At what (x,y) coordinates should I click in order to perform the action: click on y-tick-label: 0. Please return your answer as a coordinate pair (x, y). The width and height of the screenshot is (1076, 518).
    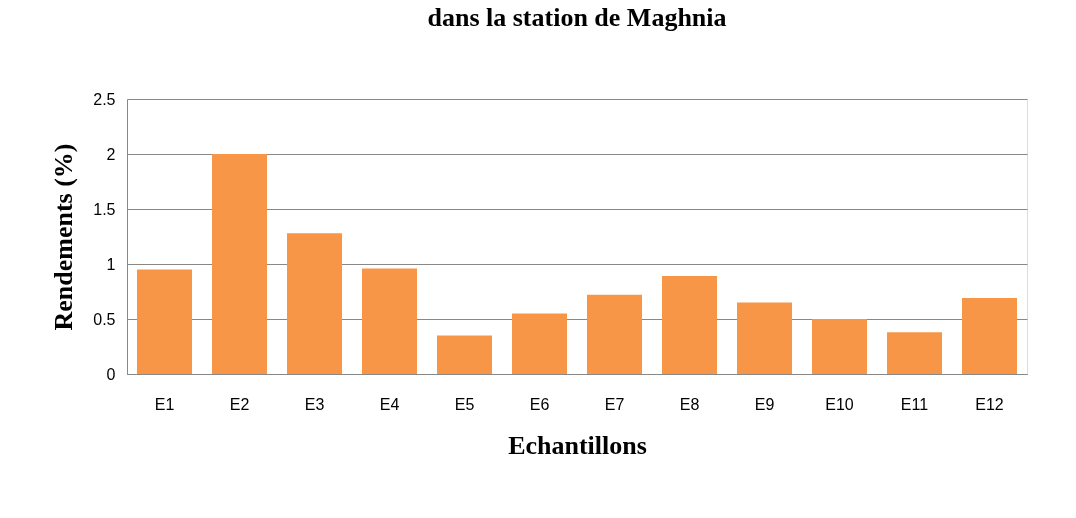
    Looking at the image, I should click on (111, 374).